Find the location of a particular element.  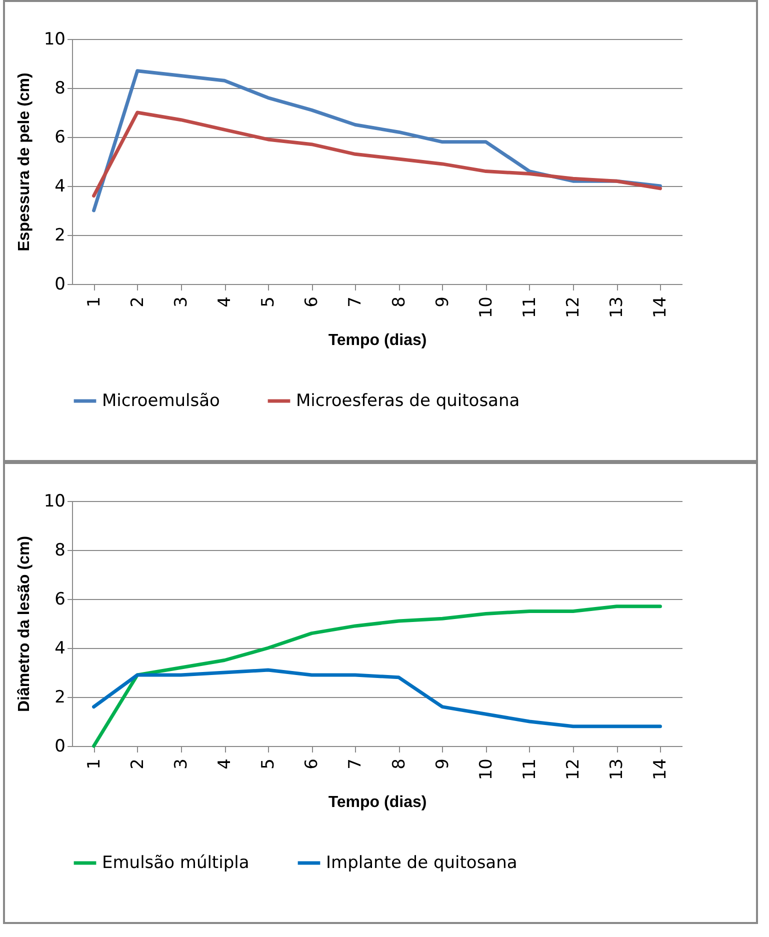

y-axis-title: Diâmetro da lesão (cm) is located at coordinates (24, 624).